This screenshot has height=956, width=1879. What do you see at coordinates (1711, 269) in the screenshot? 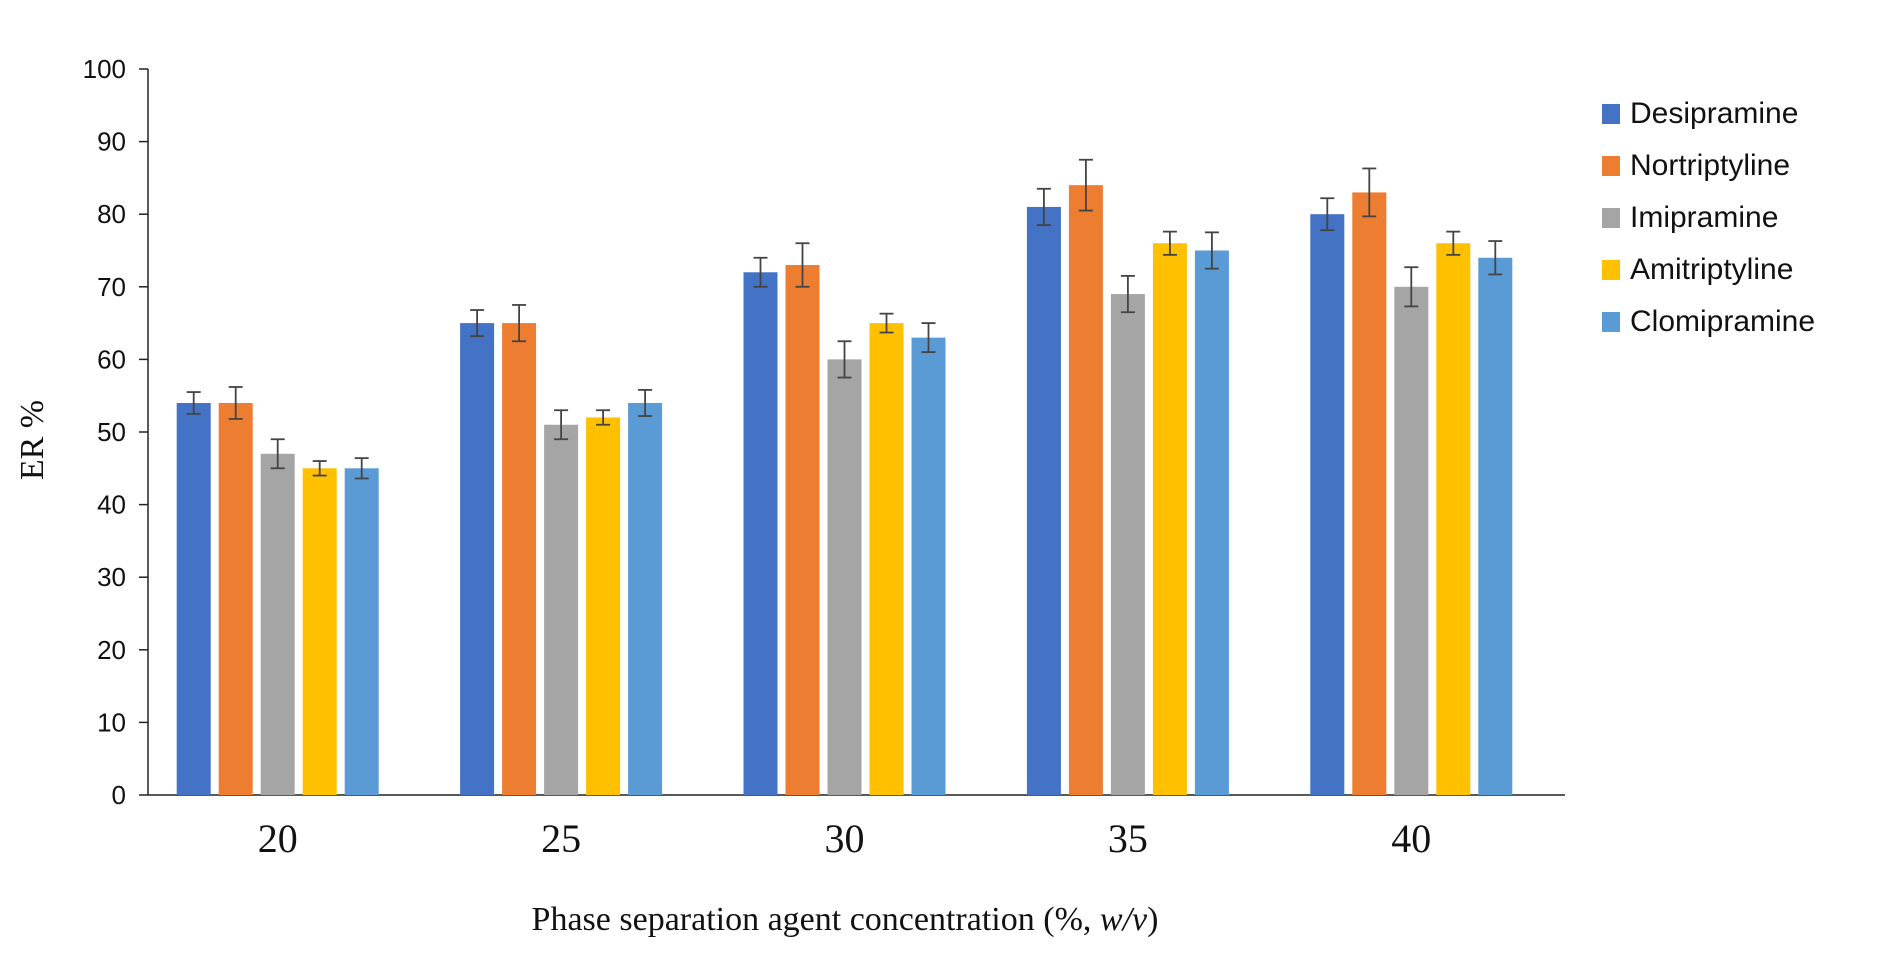
I see `legend-label: Amitriptyline` at bounding box center [1711, 269].